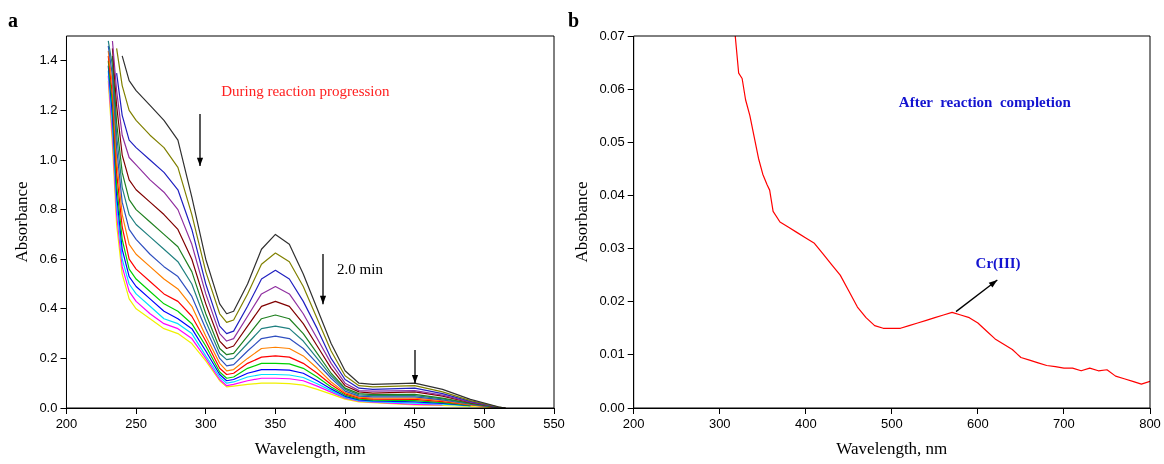 This screenshot has width=1164, height=464. What do you see at coordinates (48, 209) in the screenshot?
I see `y-tick-label: 0.8` at bounding box center [48, 209].